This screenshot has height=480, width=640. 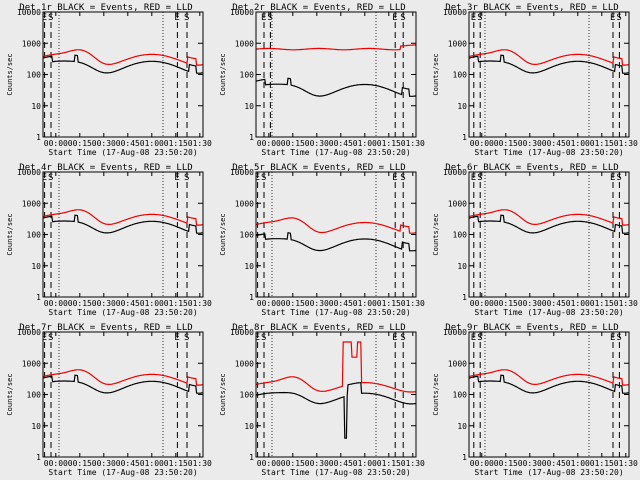 I want to click on panel-title: Det 9r BLACK = Events, RED = LLD, so click(x=531, y=328).